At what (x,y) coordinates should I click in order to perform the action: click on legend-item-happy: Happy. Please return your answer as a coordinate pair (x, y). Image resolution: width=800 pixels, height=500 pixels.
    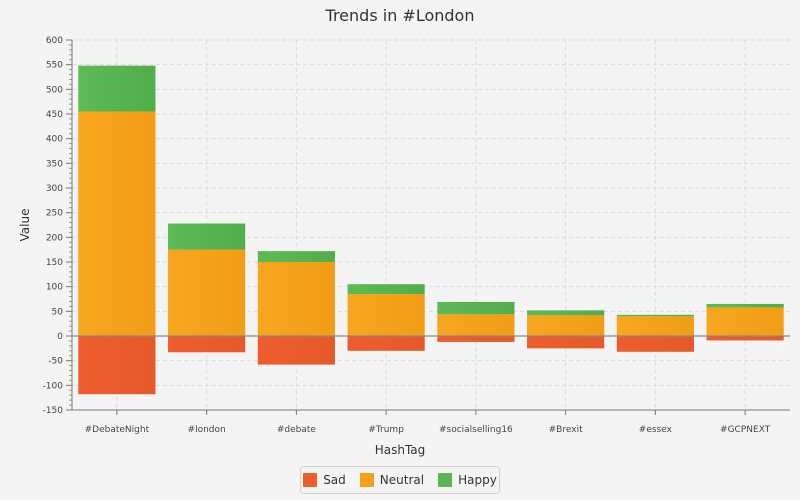
    Looking at the image, I should click on (467, 480).